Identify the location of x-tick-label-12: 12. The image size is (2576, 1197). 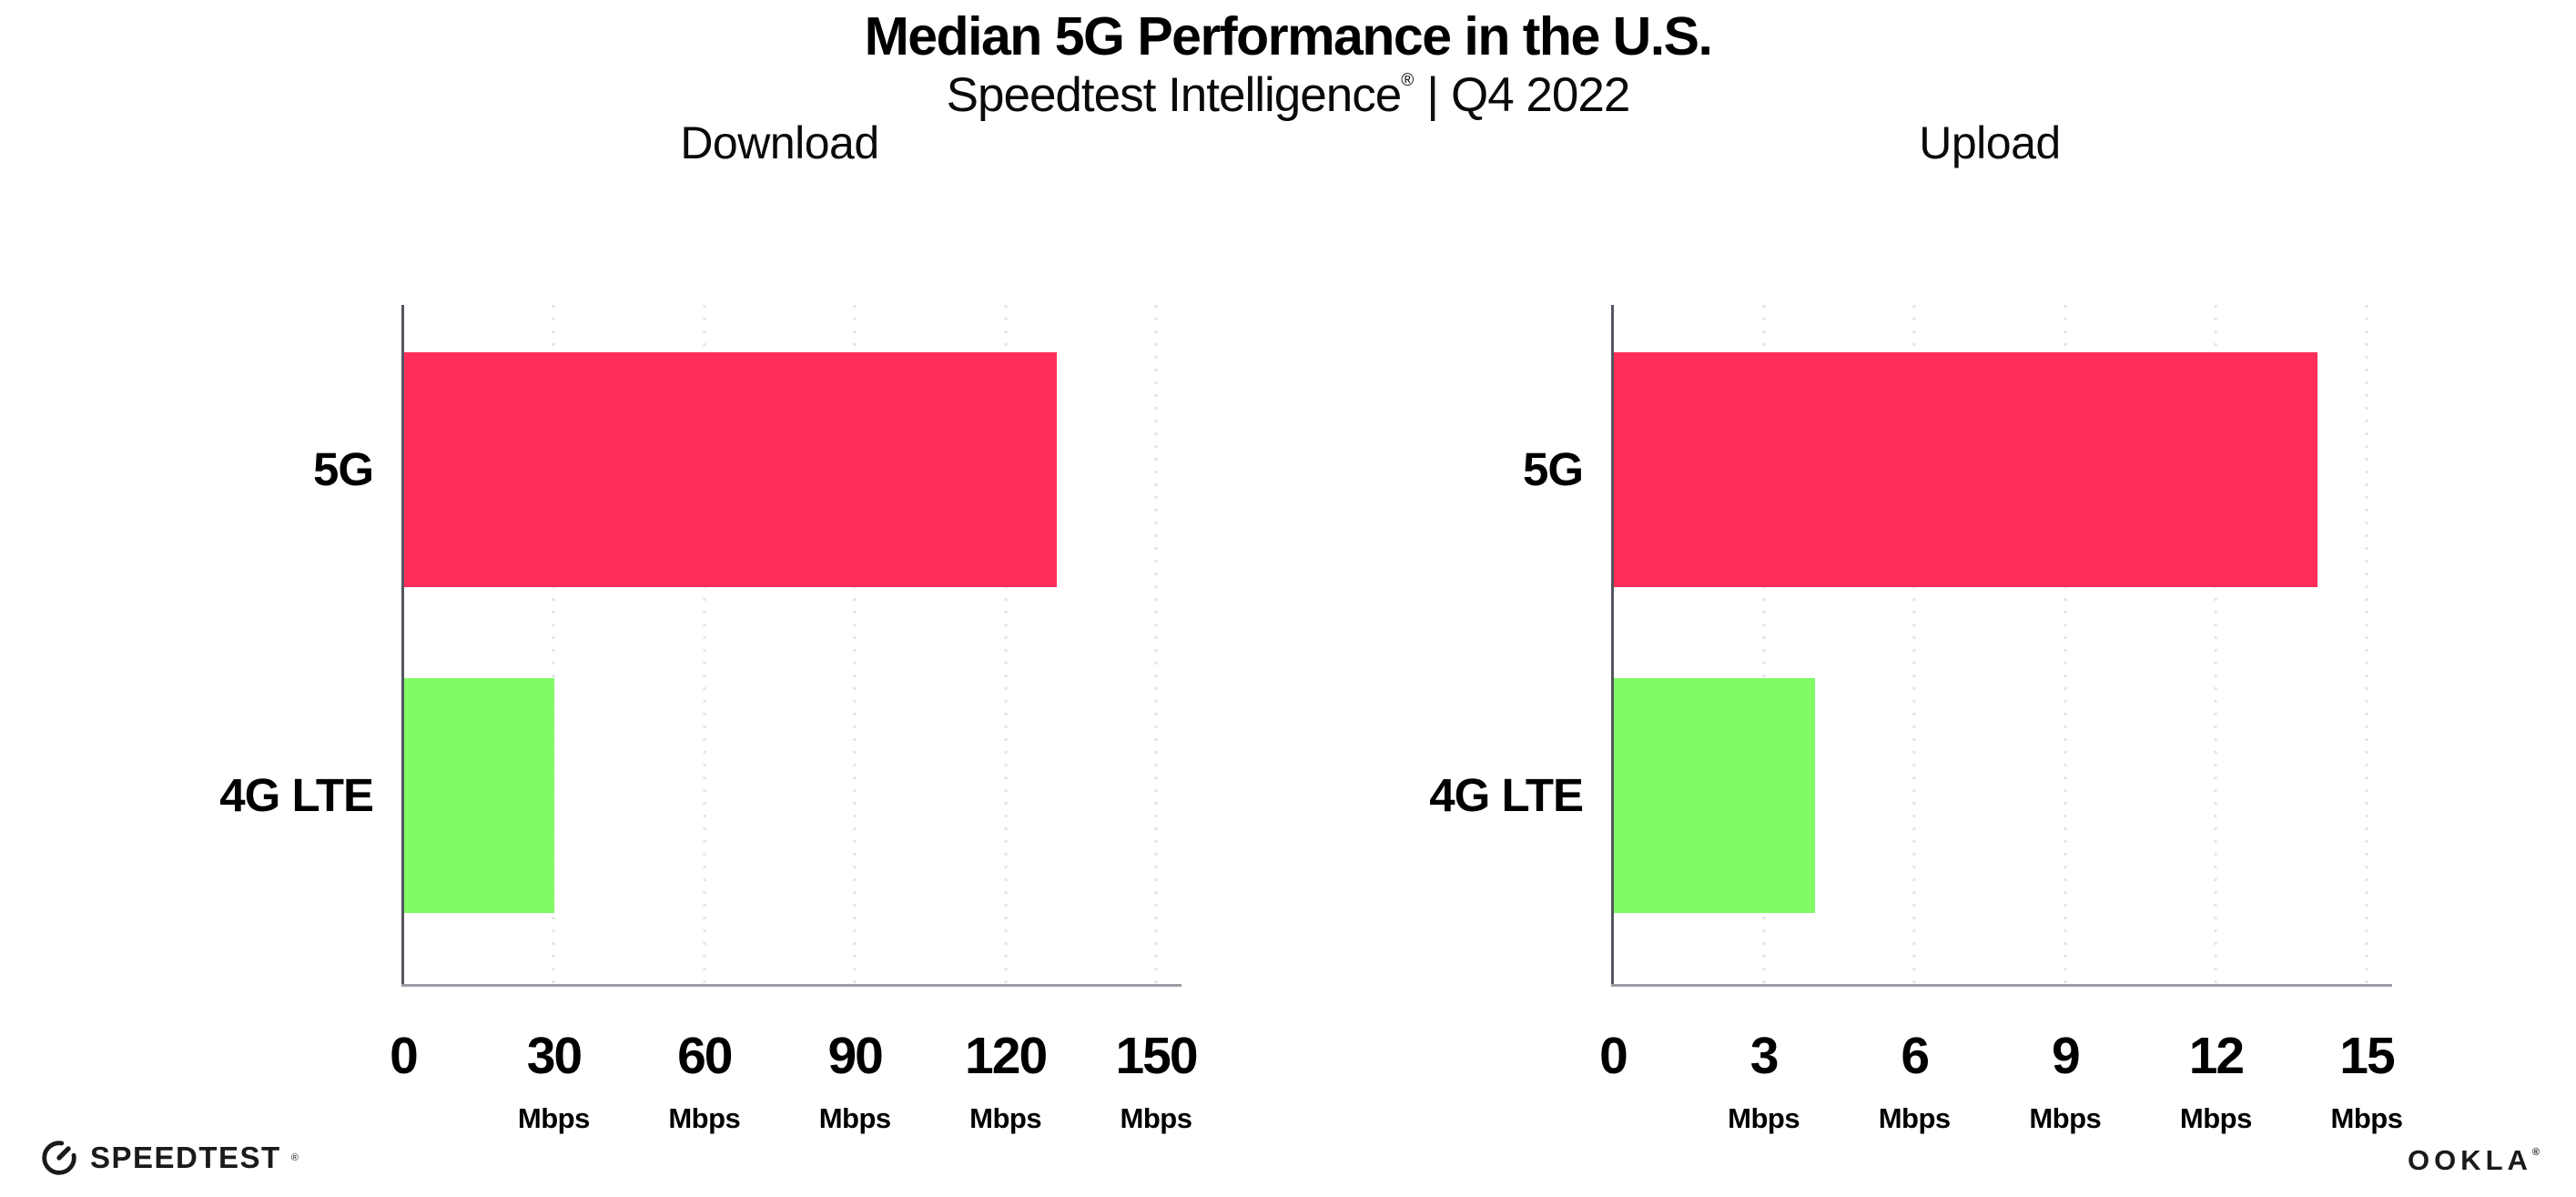
(2216, 1056).